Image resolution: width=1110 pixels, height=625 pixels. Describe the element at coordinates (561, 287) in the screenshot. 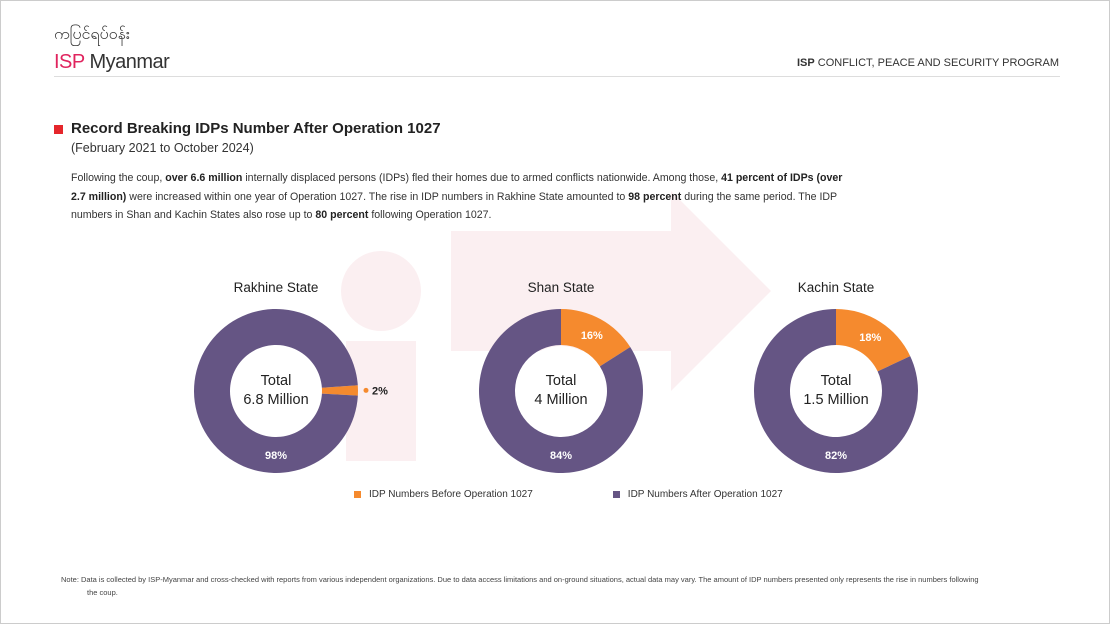

I see `chart-title-shan: Shan State` at that location.